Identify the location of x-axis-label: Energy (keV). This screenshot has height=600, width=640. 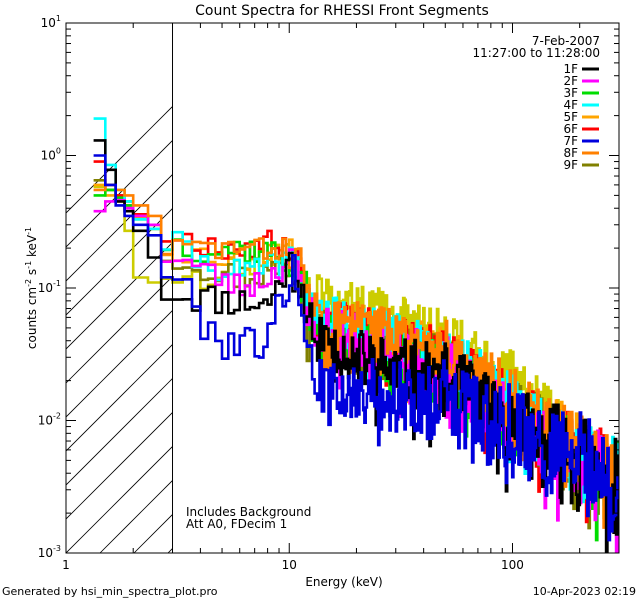
(343, 582).